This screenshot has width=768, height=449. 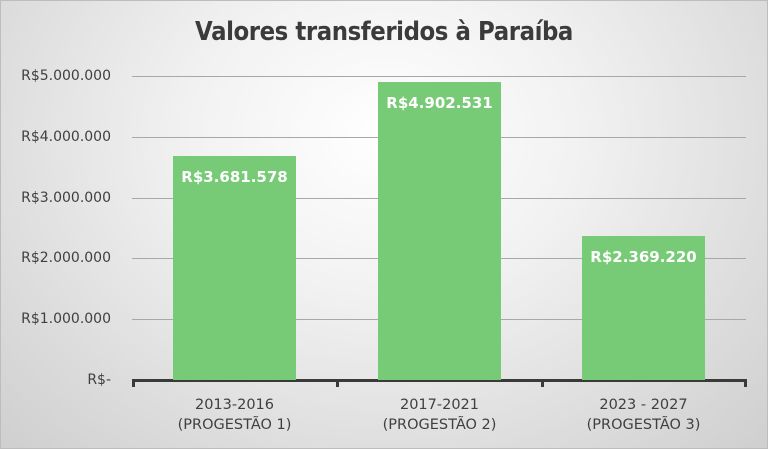 I want to click on x-category-period: 2013-2016, so click(x=234, y=405).